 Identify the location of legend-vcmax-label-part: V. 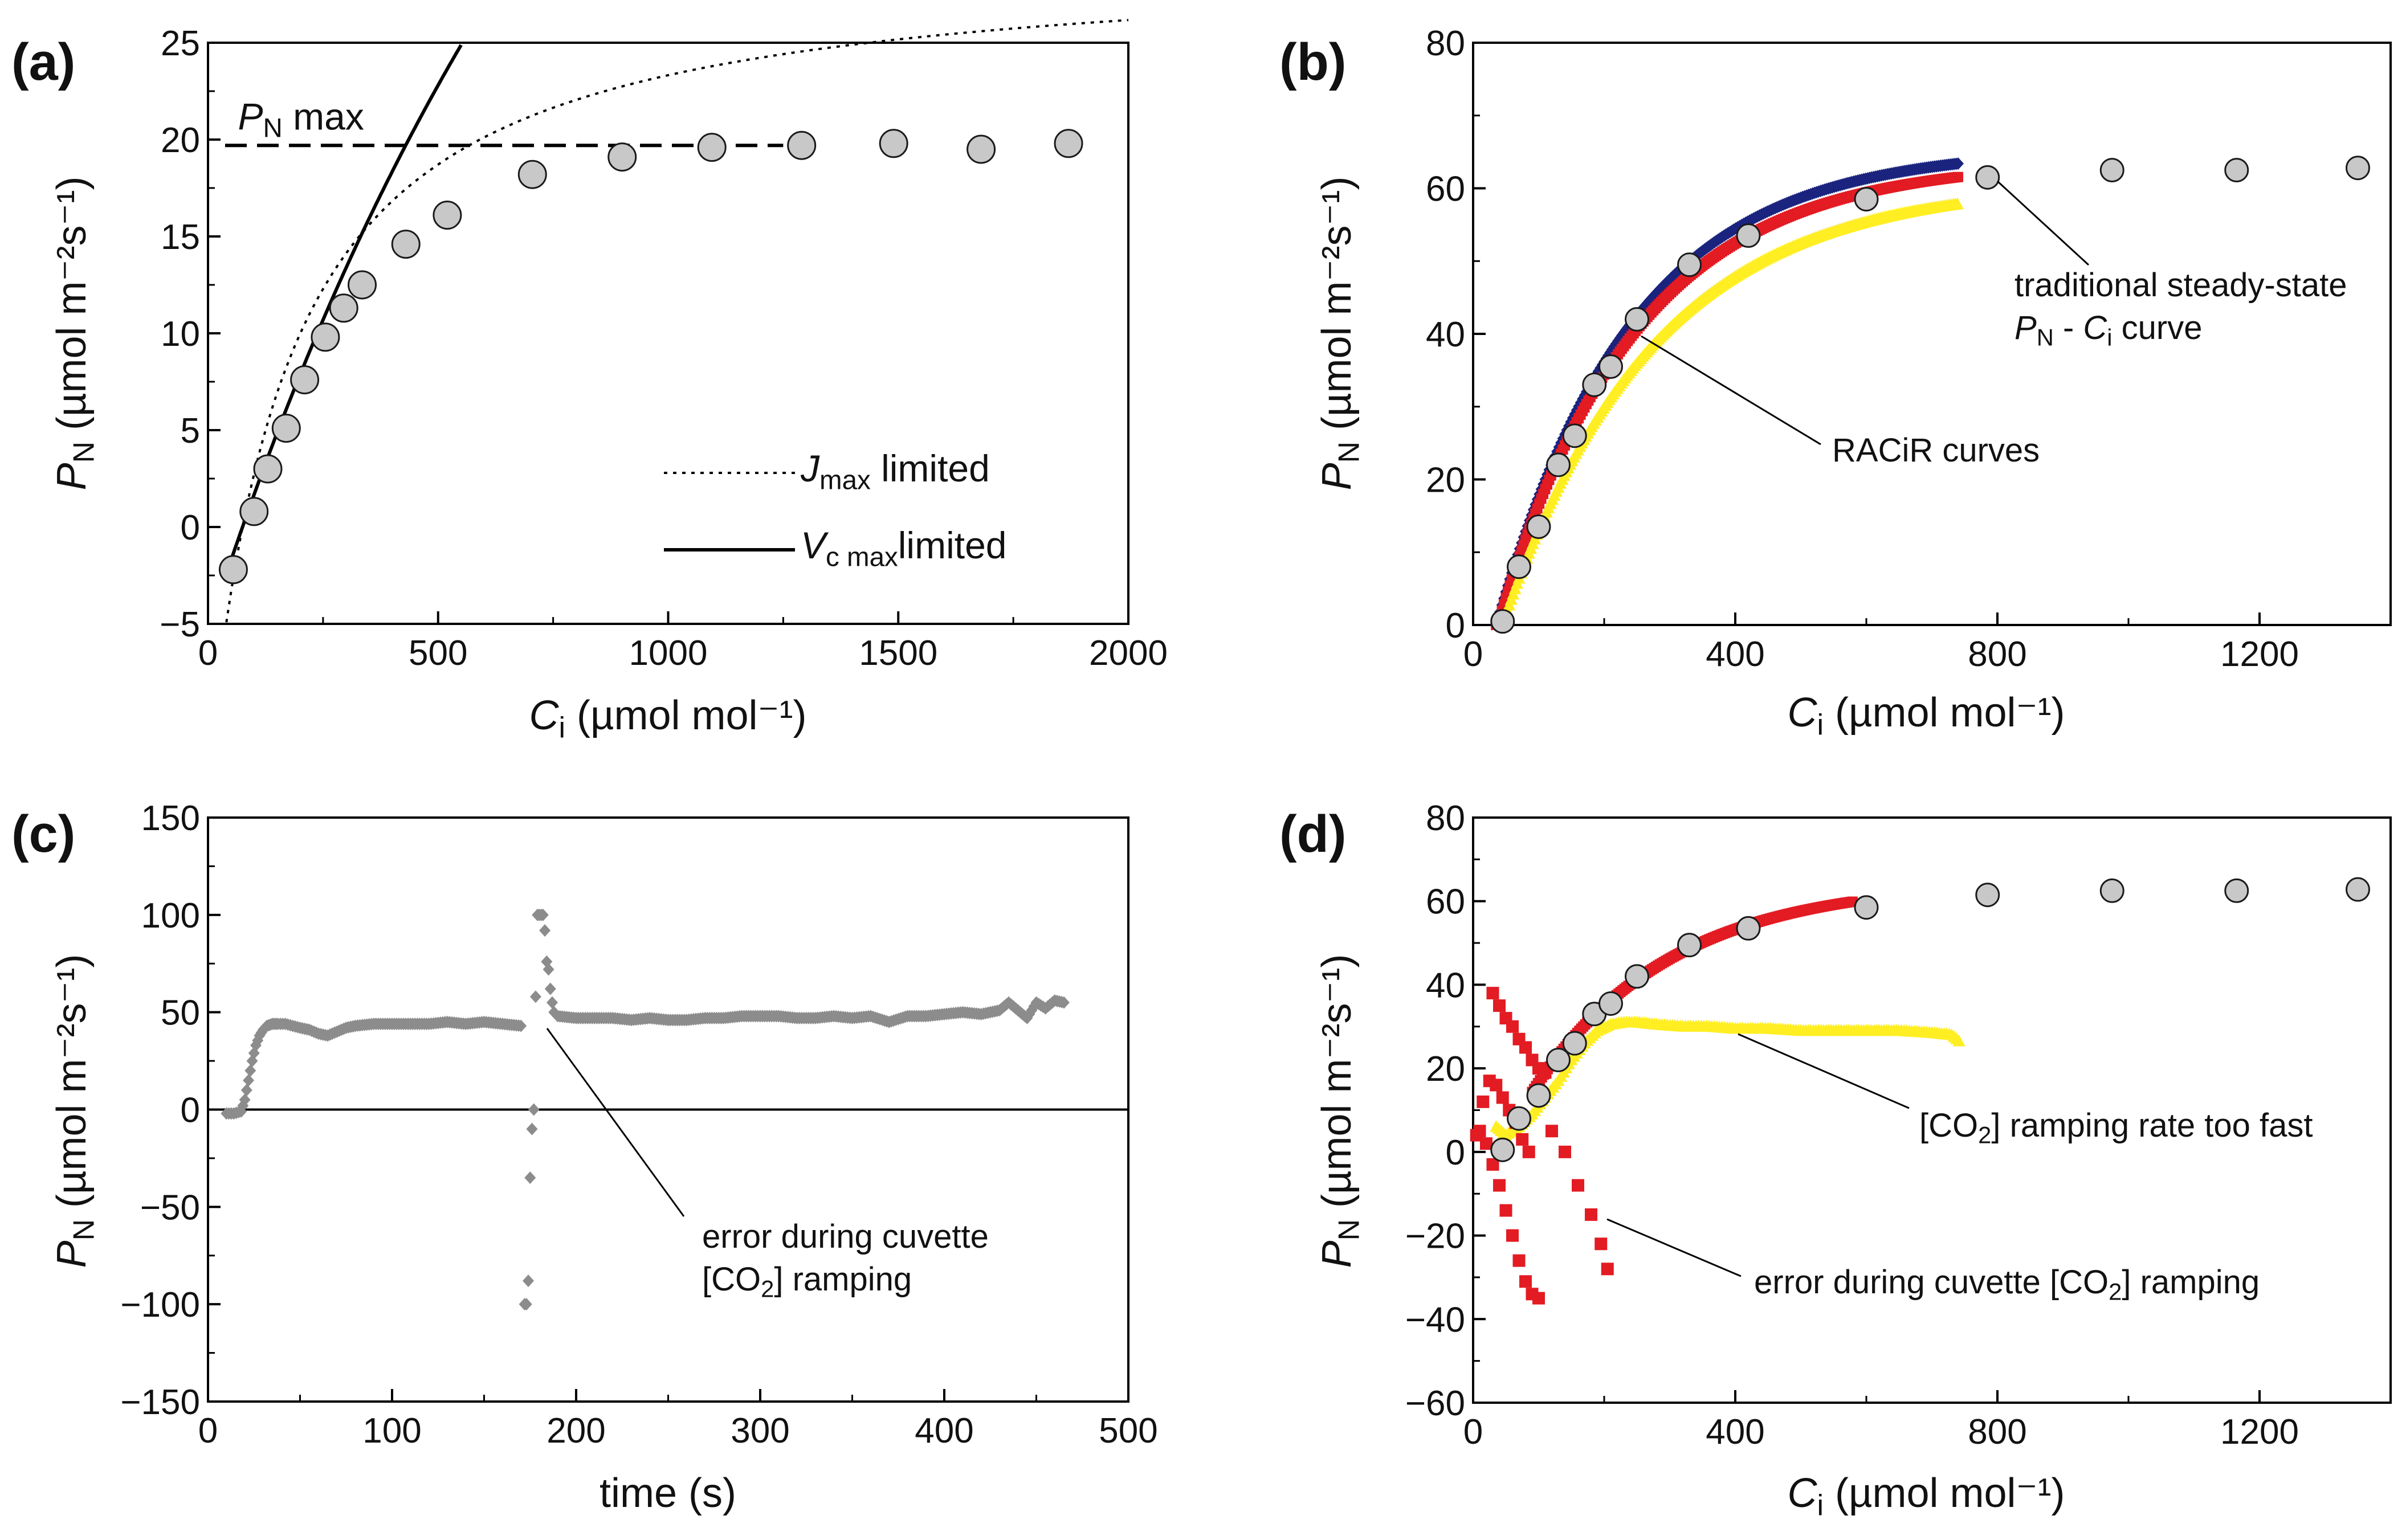
(815, 545).